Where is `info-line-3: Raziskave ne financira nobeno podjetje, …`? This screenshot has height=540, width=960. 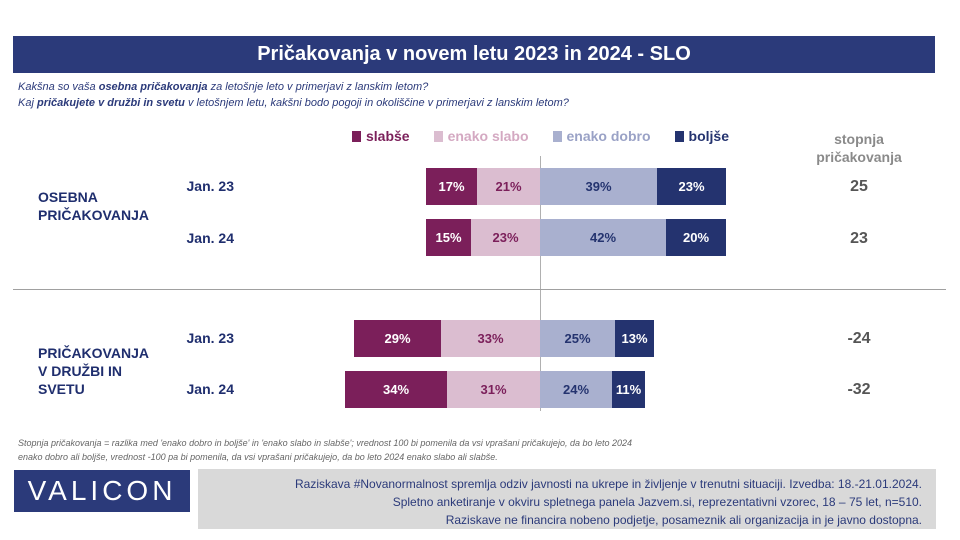 info-line-3: Raziskave ne financira nobeno podjetje, … is located at coordinates (683, 520).